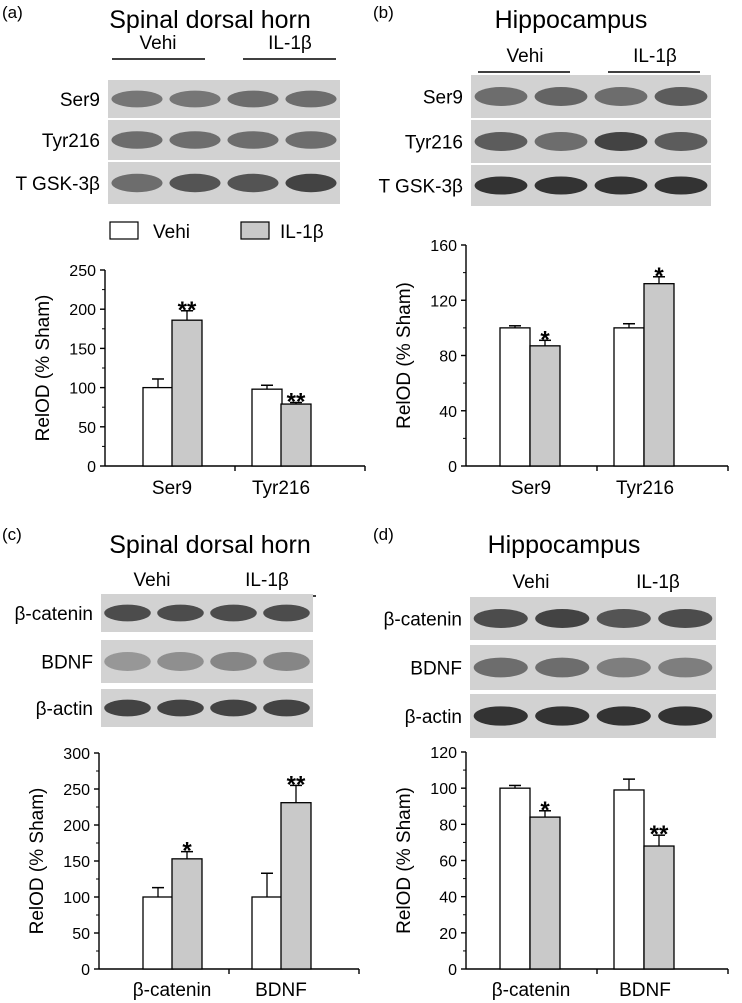 This screenshot has height=1003, width=742. What do you see at coordinates (448, 412) in the screenshot?
I see `y-tick-label: 40` at bounding box center [448, 412].